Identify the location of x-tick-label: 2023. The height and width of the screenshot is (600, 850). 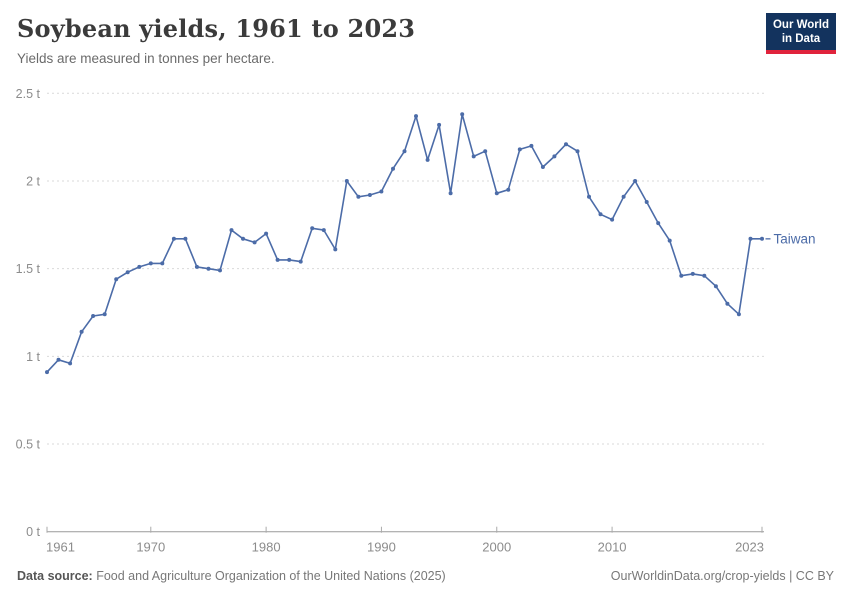
(749, 547).